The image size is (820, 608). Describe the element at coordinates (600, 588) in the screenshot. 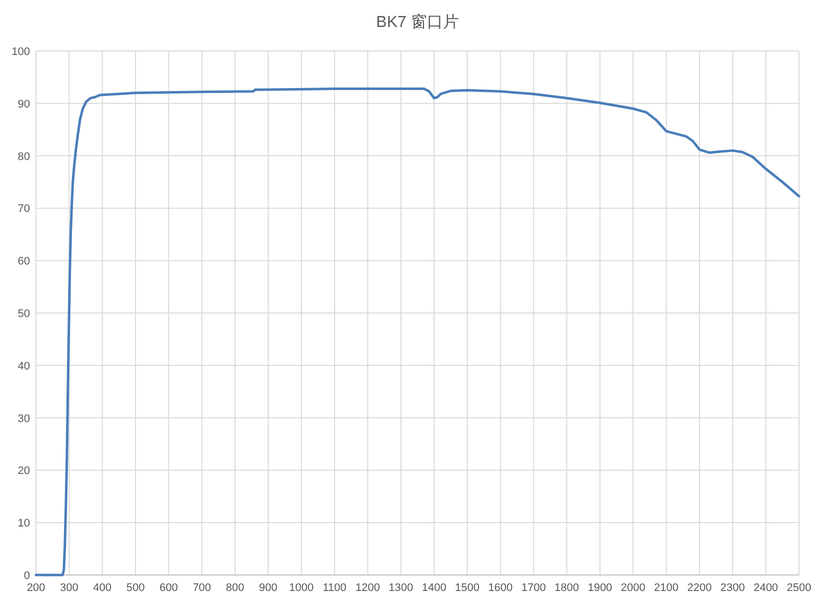

I see `x-tick-label: 1900` at that location.